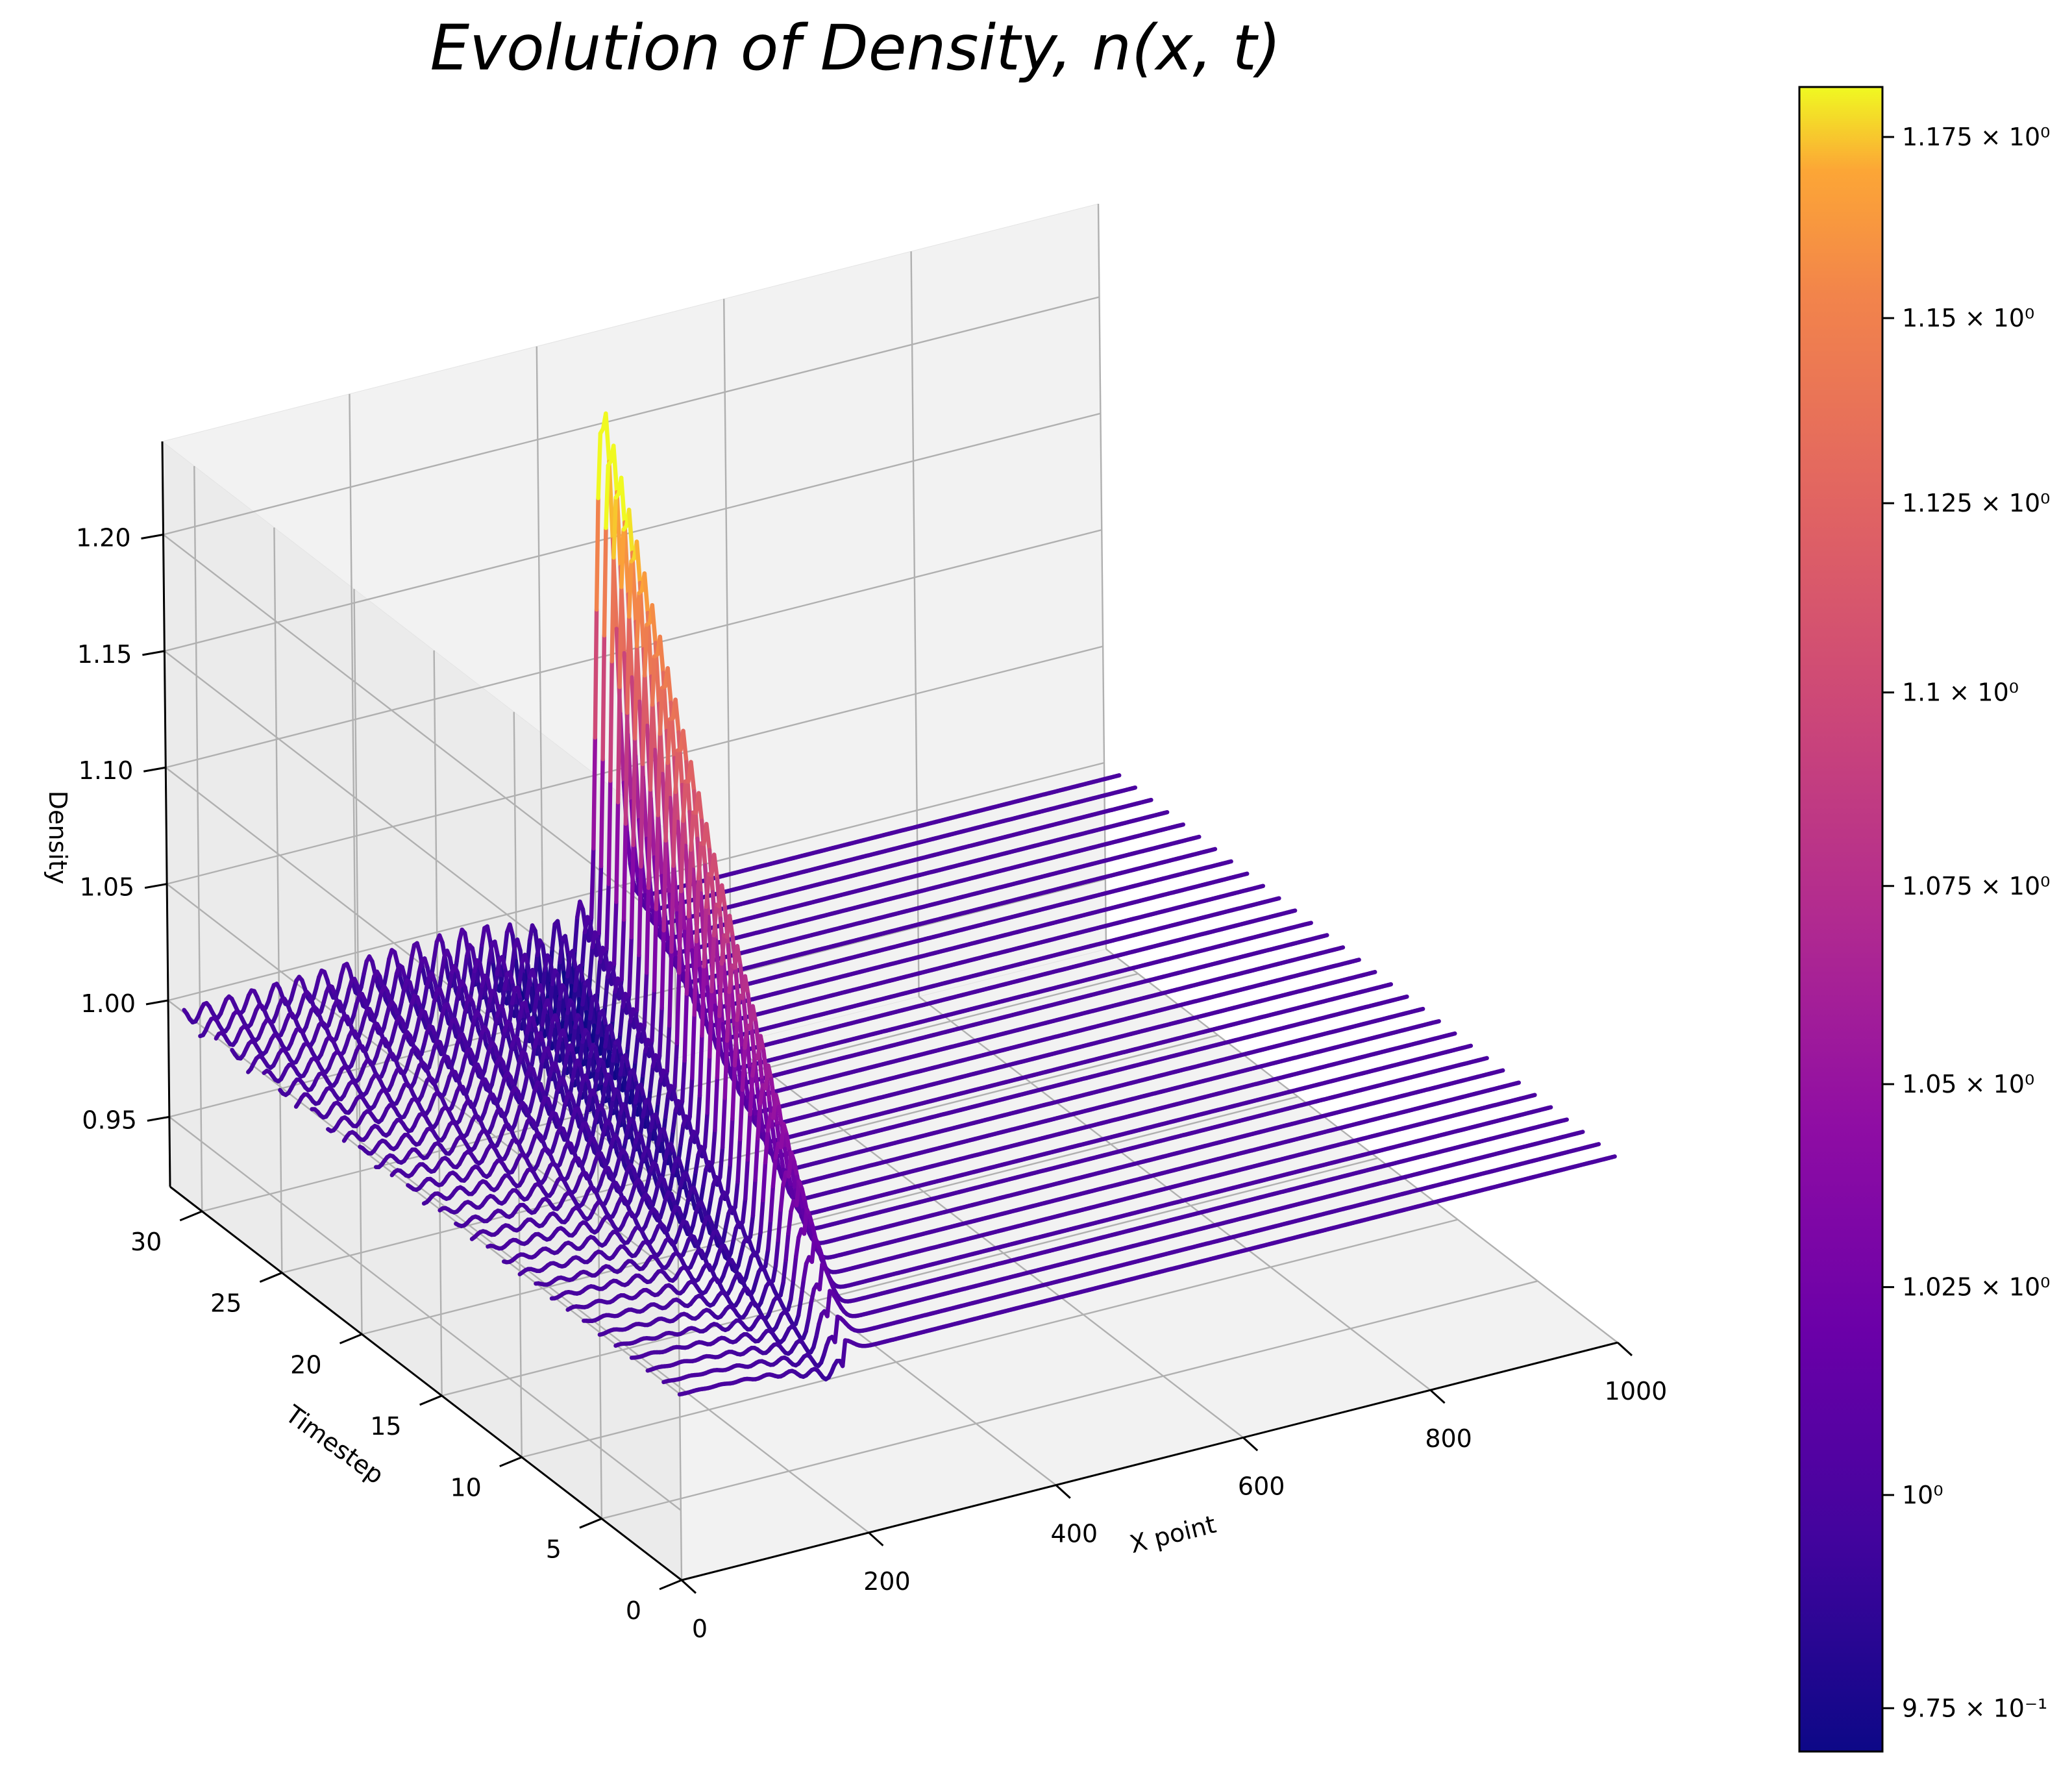  Describe the element at coordinates (107, 770) in the screenshot. I see `z-tick-label: 1.10` at that location.